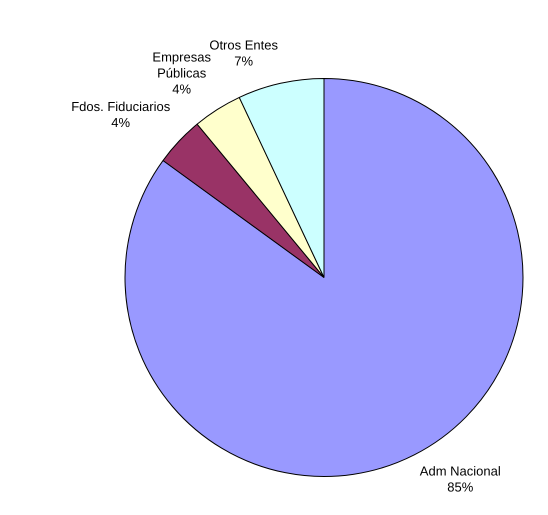 This screenshot has height=515, width=548. I want to click on data-label: 85%, so click(460, 487).